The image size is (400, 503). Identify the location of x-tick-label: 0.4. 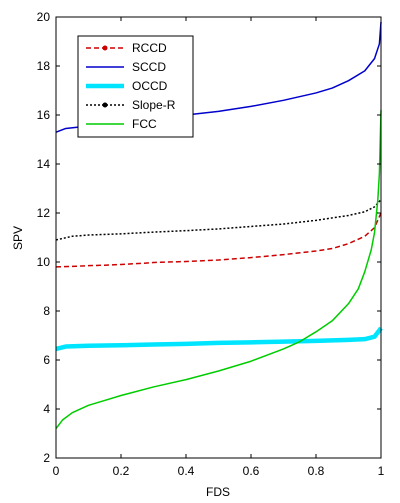
(186, 471).